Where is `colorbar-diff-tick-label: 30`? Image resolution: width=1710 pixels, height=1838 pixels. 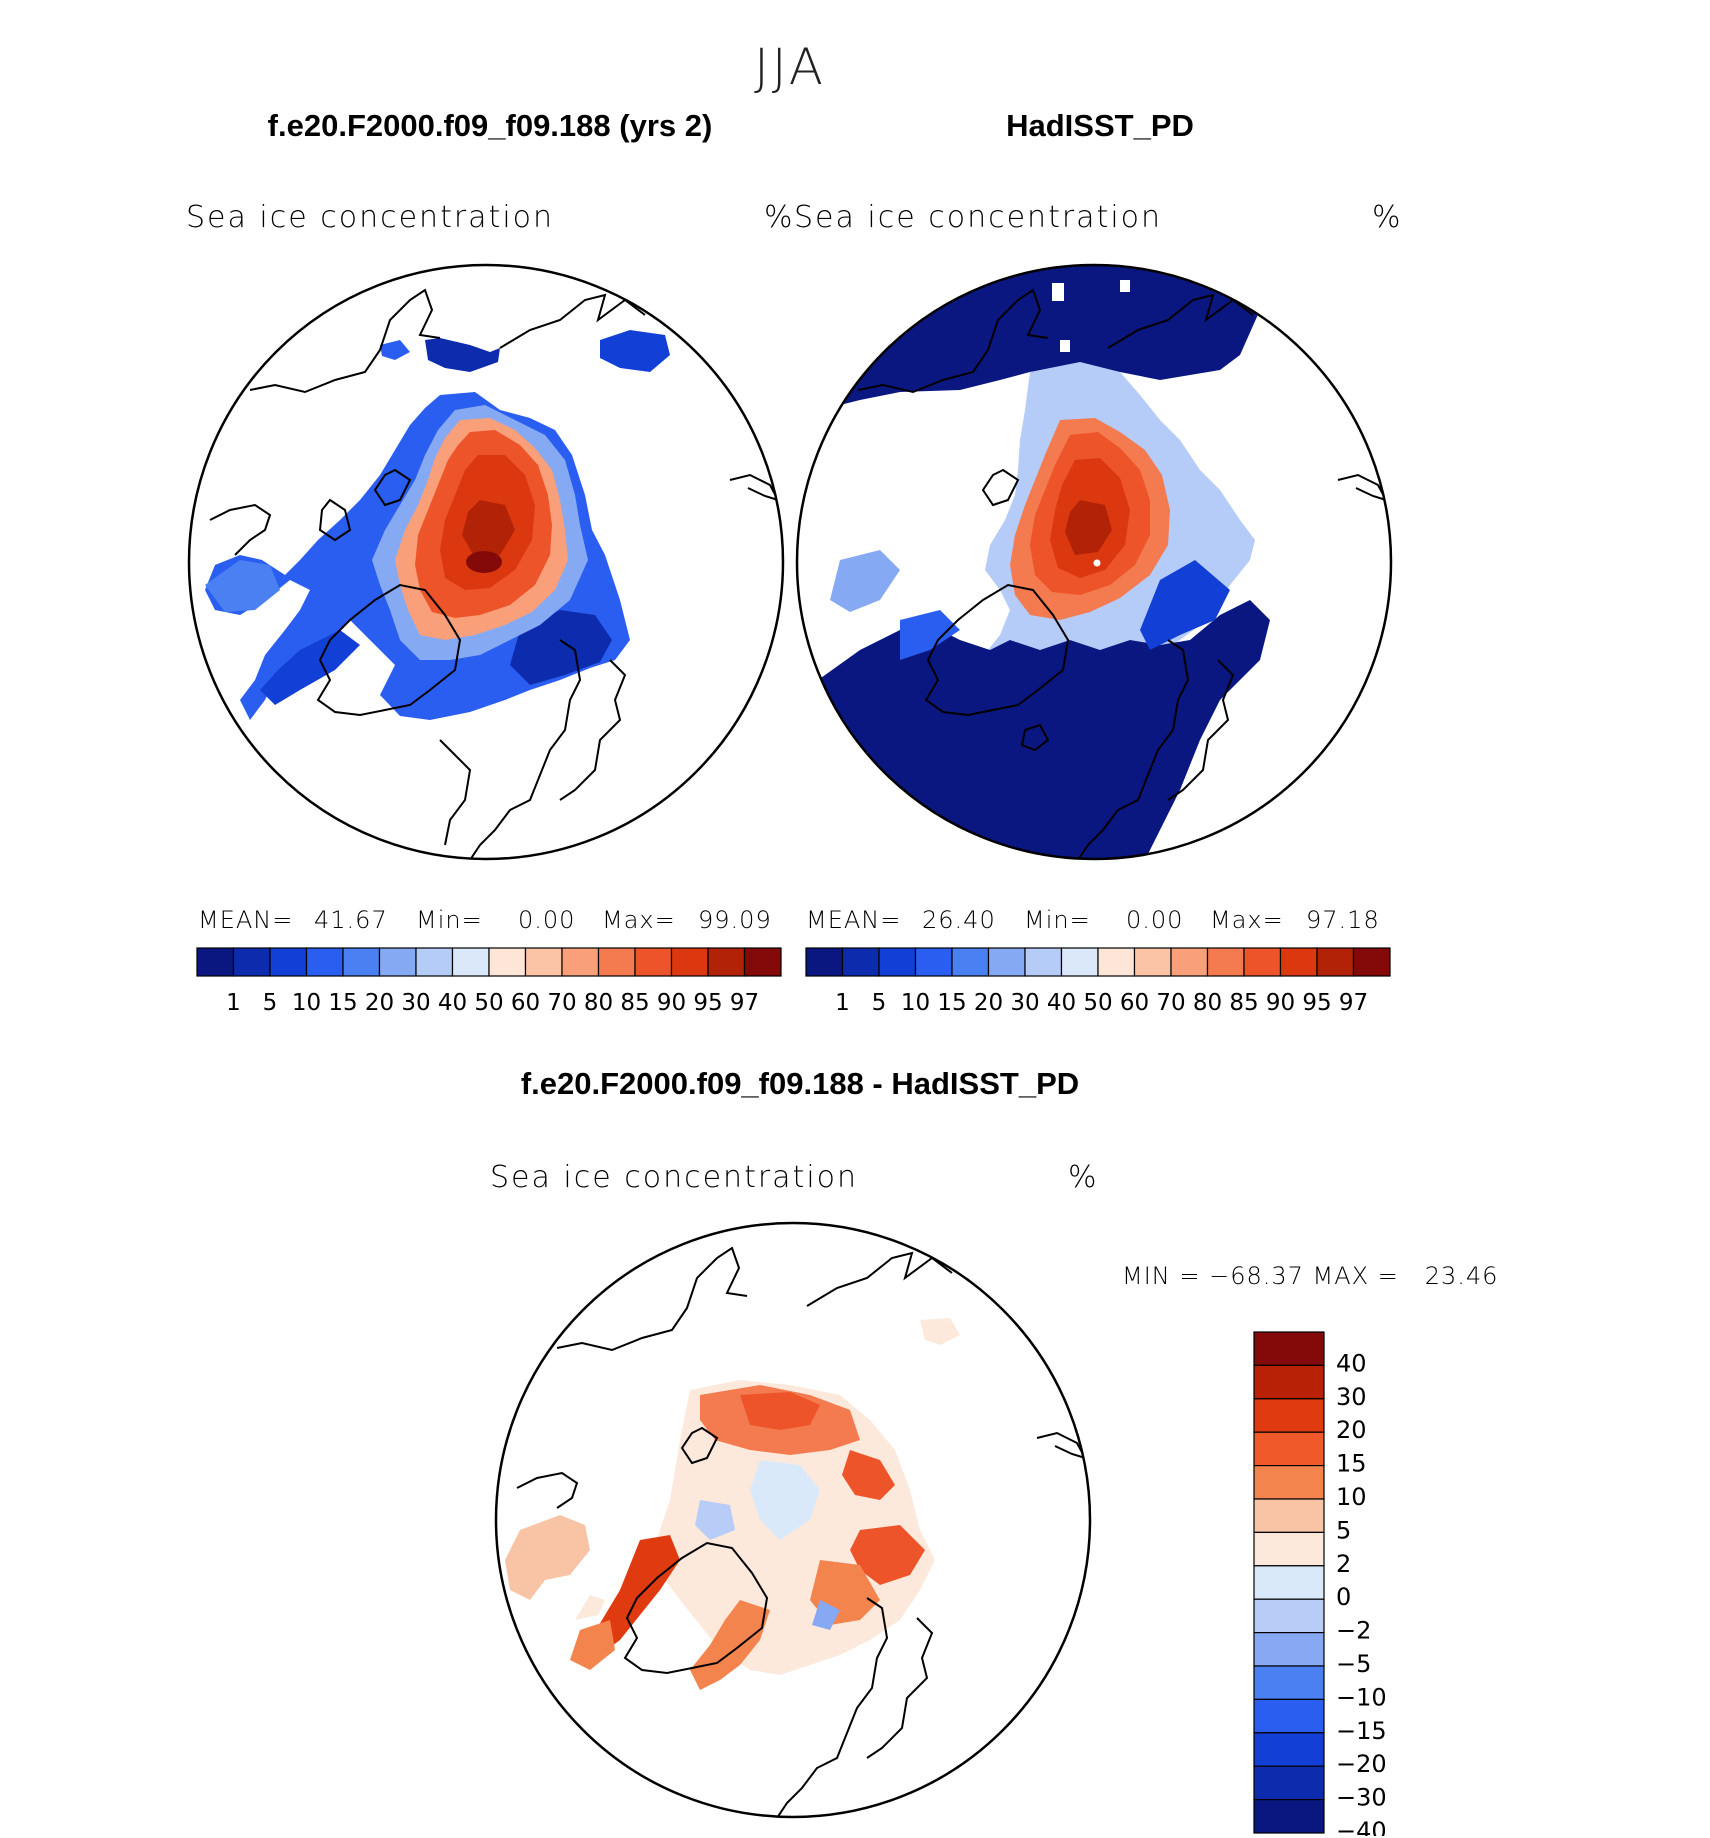
colorbar-diff-tick-label: 30 is located at coordinates (1351, 1397).